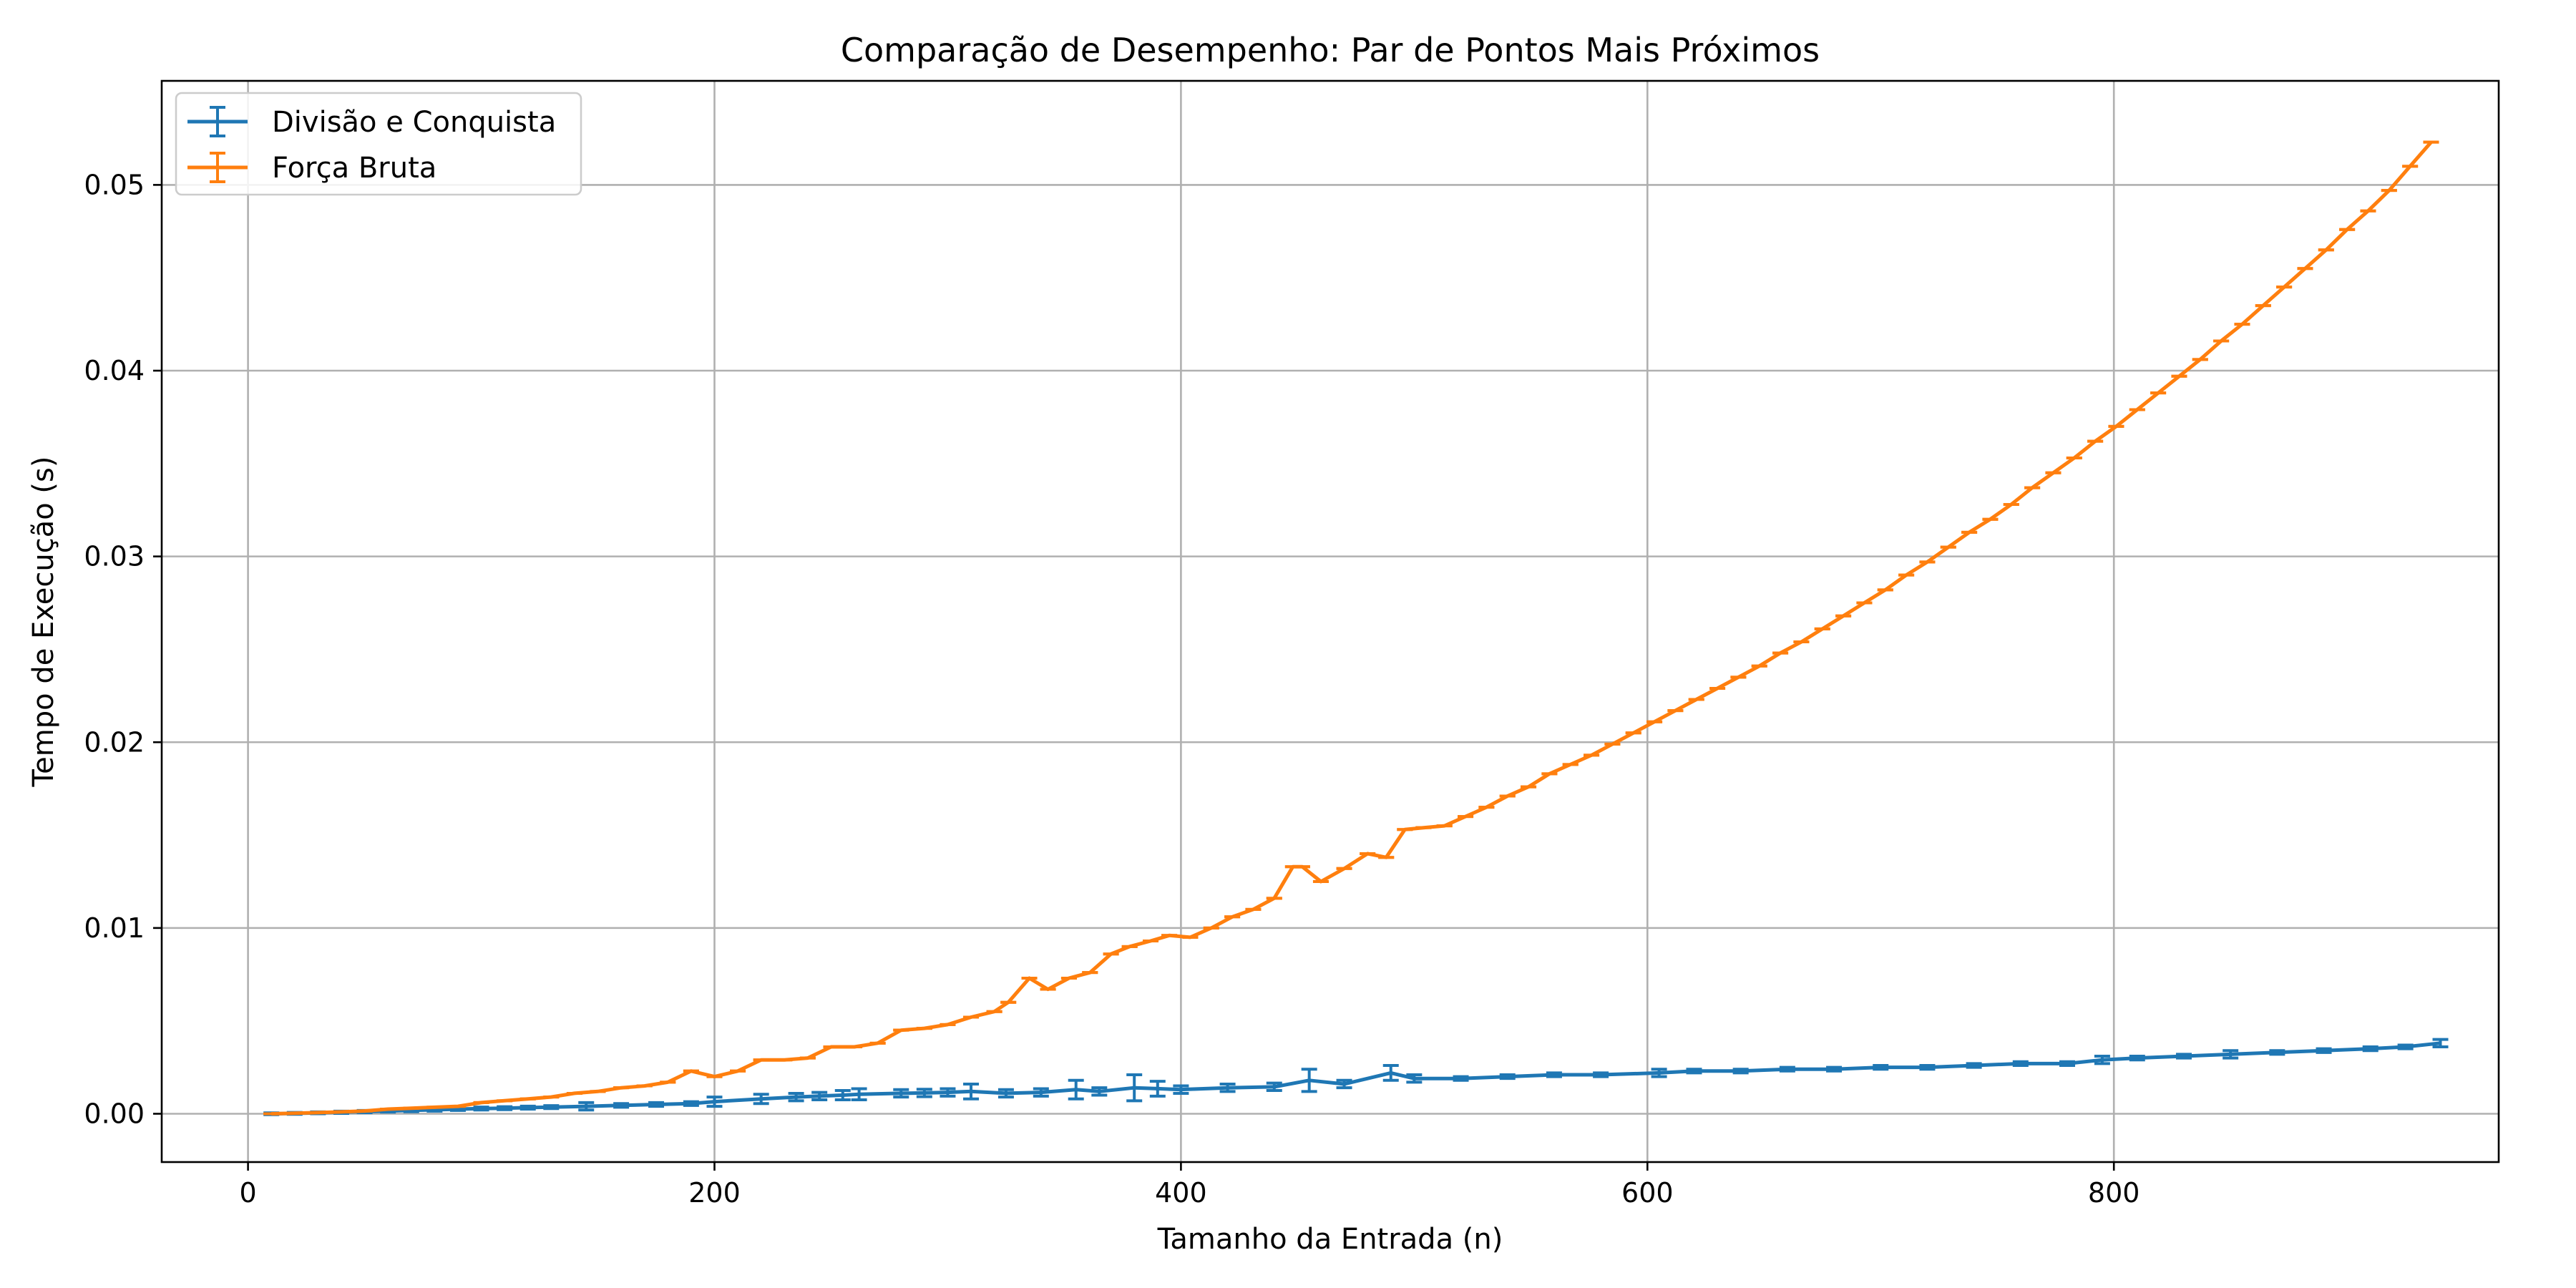 The image size is (2576, 1288). Describe the element at coordinates (114, 370) in the screenshot. I see `y-tick-label: 0.04` at that location.